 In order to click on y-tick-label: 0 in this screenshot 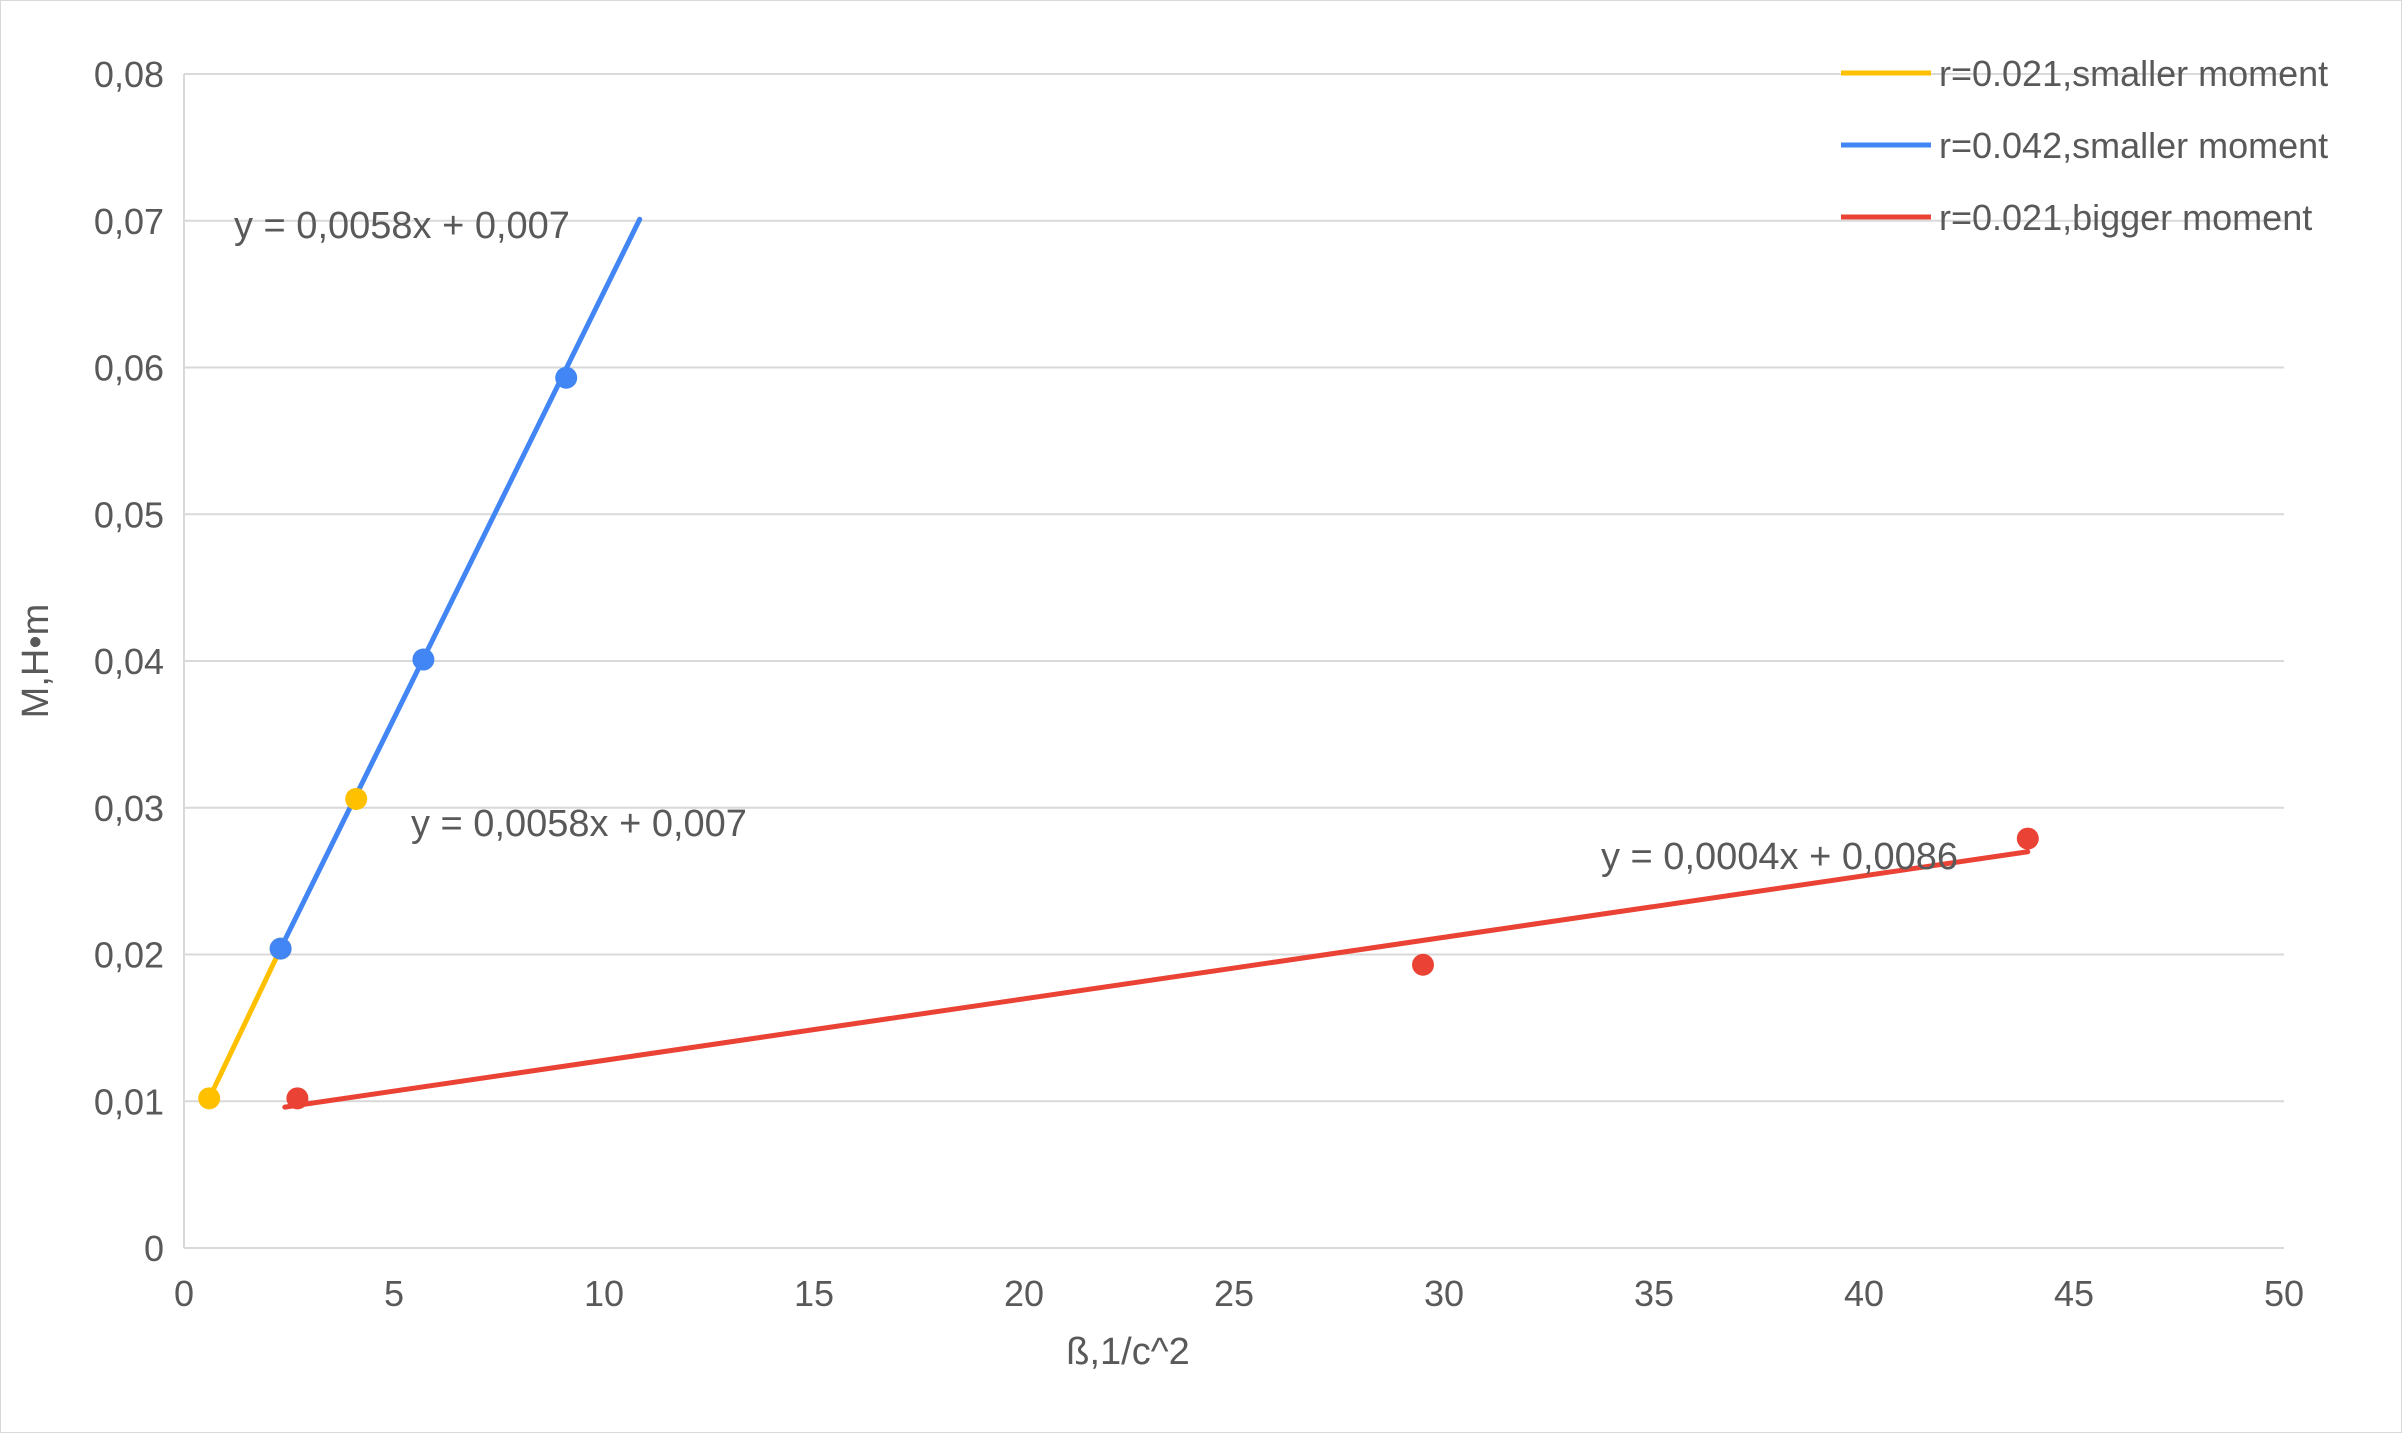, I will do `click(154, 1248)`.